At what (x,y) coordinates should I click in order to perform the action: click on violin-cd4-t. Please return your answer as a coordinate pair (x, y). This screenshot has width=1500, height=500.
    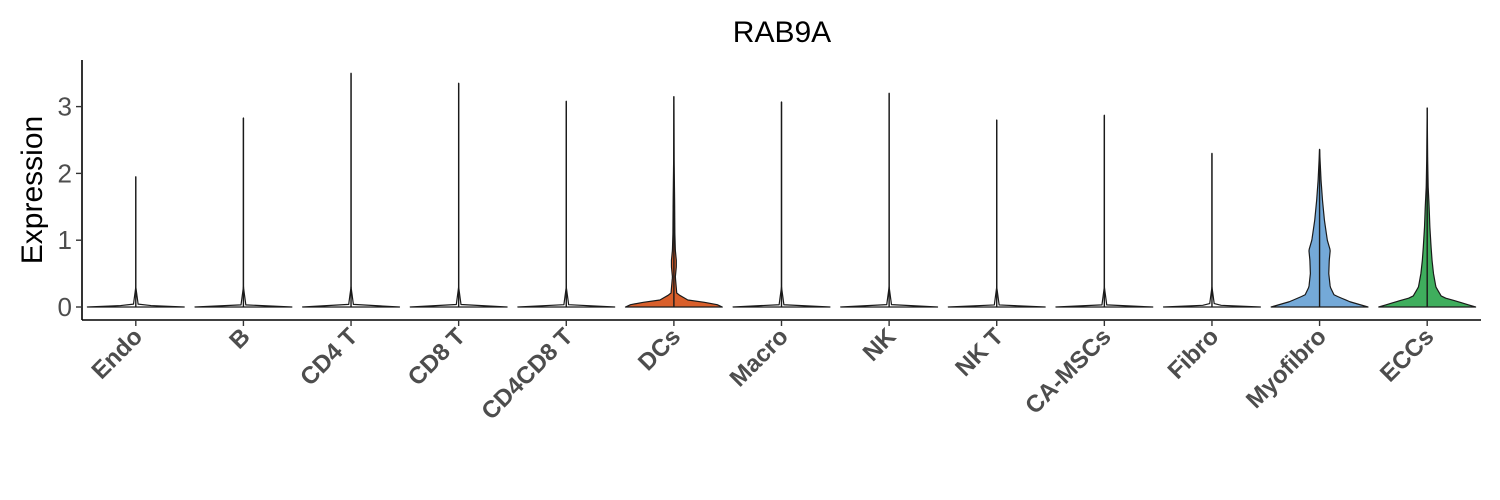
    Looking at the image, I should click on (351, 190).